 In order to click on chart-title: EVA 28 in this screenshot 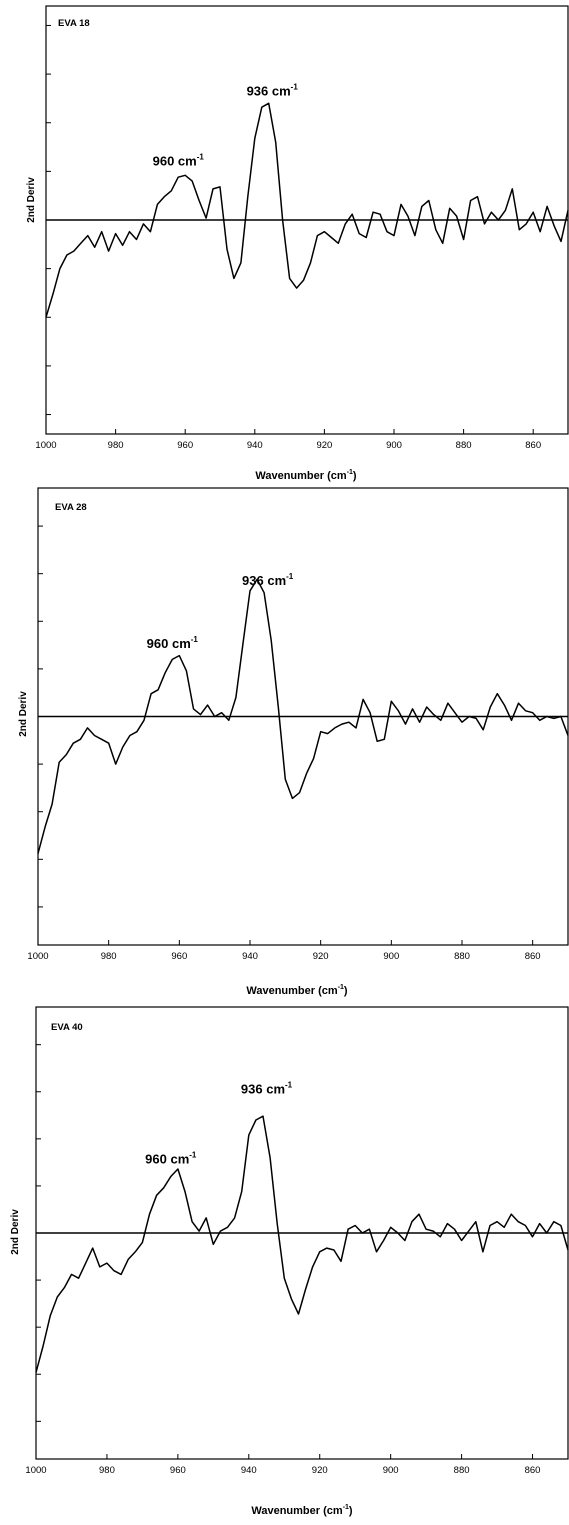, I will do `click(71, 507)`.